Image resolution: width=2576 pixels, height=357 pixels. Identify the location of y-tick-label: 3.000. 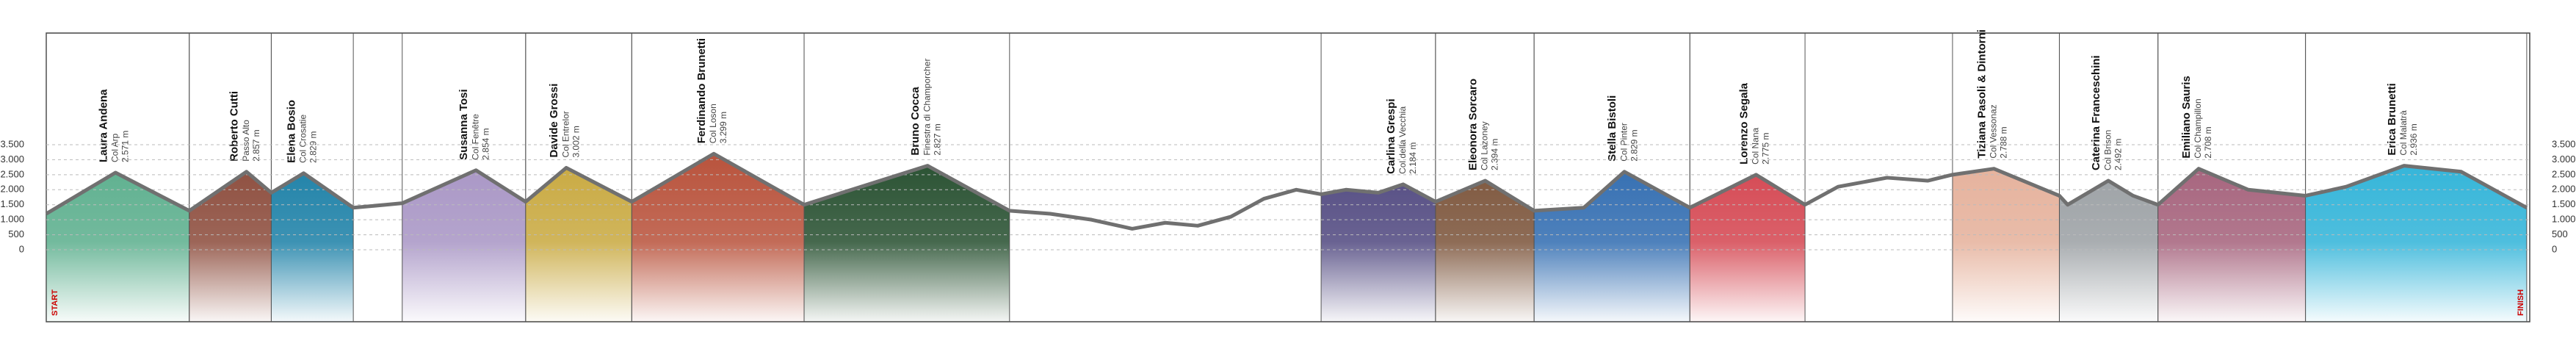
(12, 159).